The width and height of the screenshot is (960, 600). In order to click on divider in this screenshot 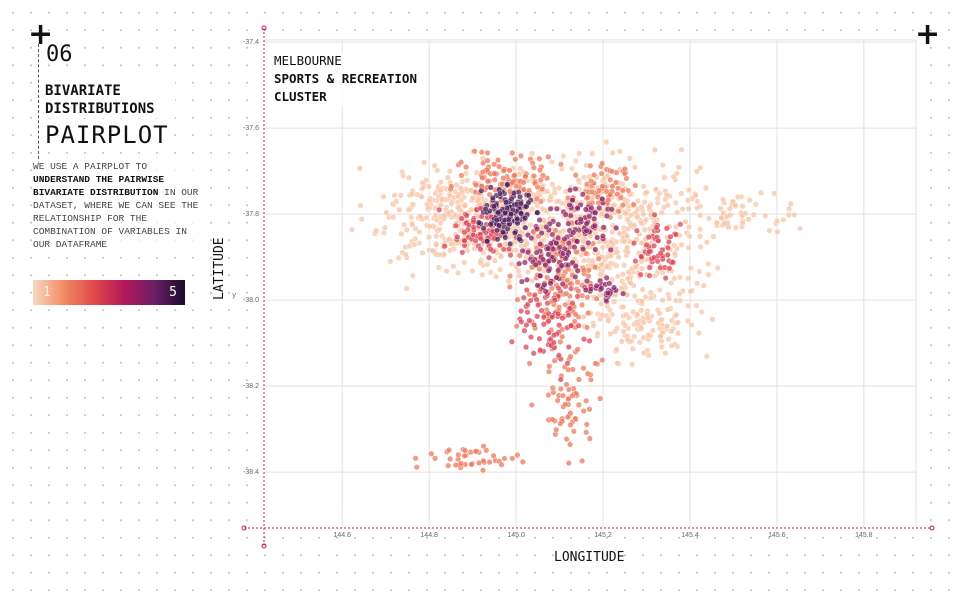, I will do `click(38, 104)`.